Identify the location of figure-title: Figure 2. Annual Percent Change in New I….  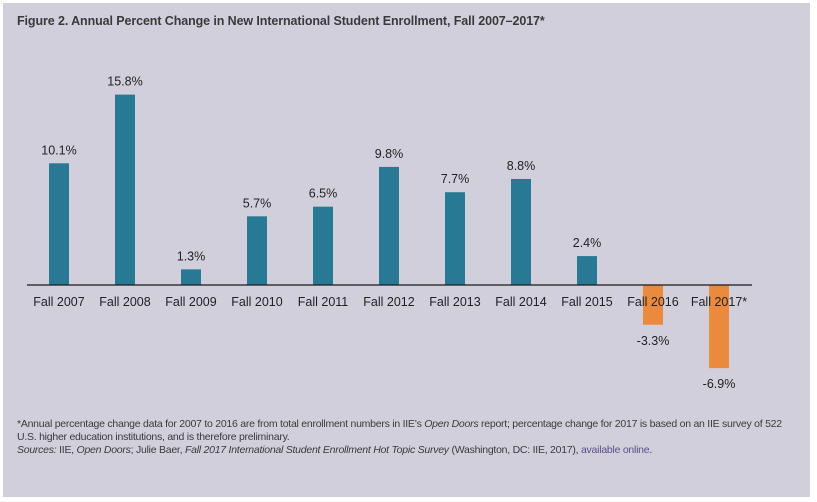
(281, 21).